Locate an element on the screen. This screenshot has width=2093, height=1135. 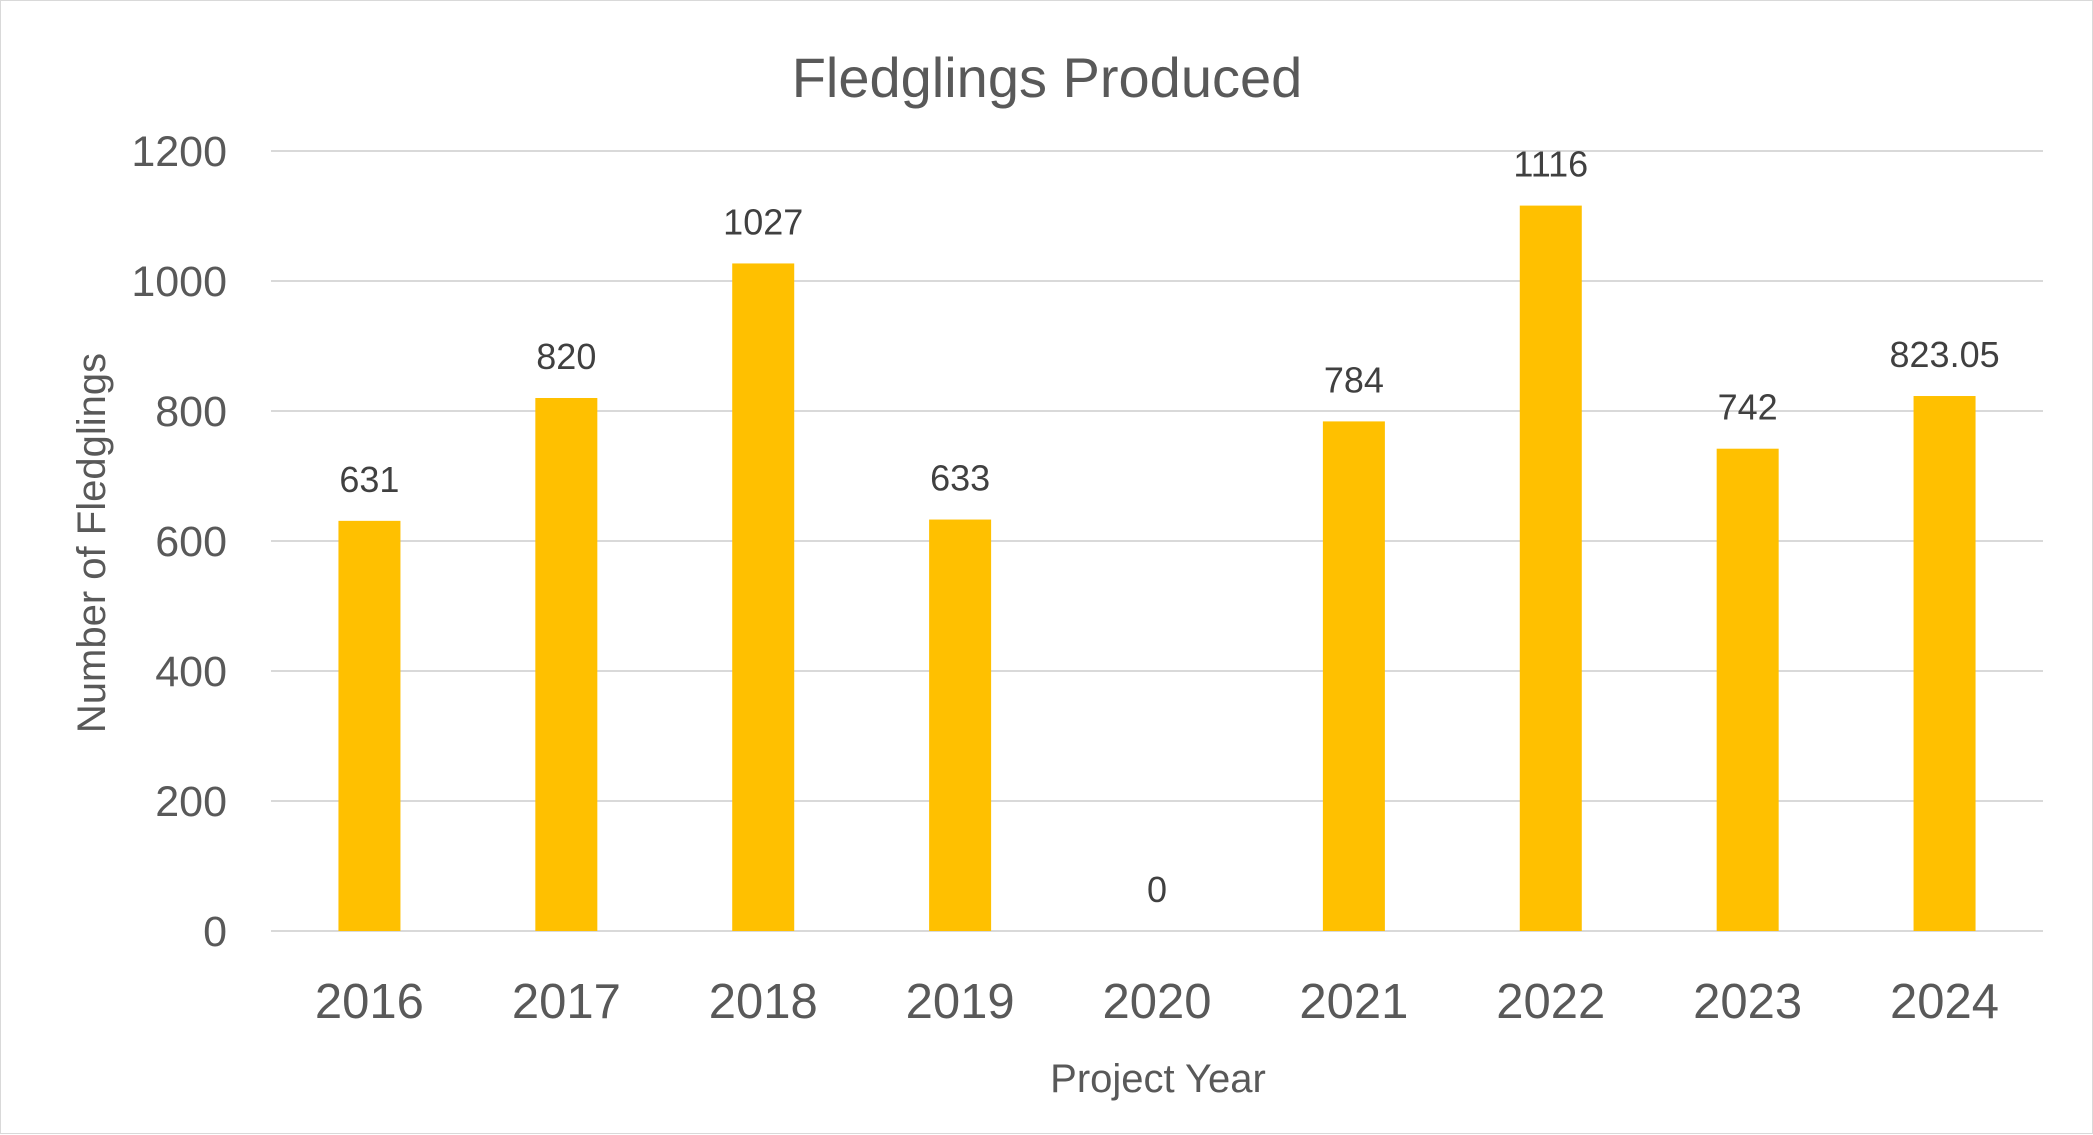
x-tick-label-2018: 2018 is located at coordinates (763, 1002).